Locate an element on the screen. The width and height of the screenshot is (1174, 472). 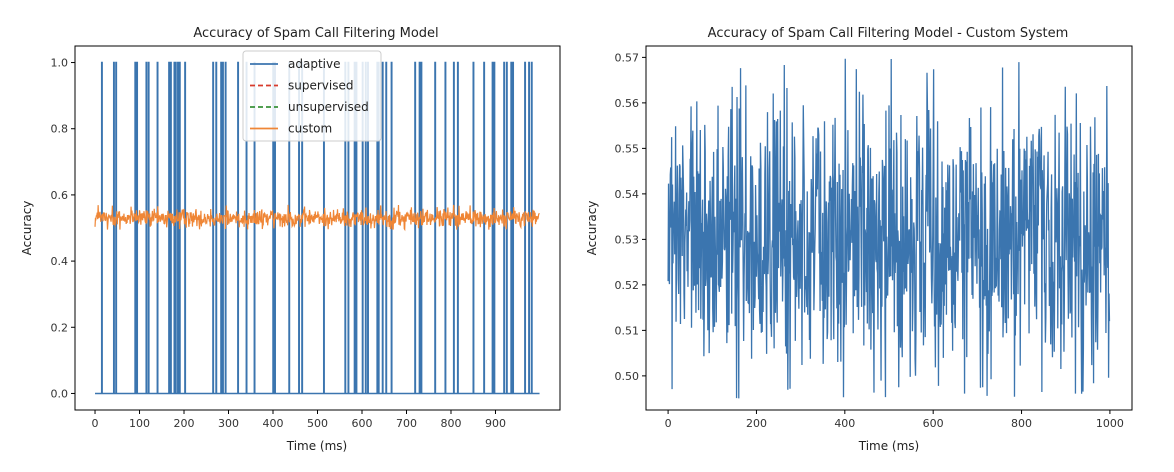
chart-left-y-tick-label: 0.2 is located at coordinates (60, 327).